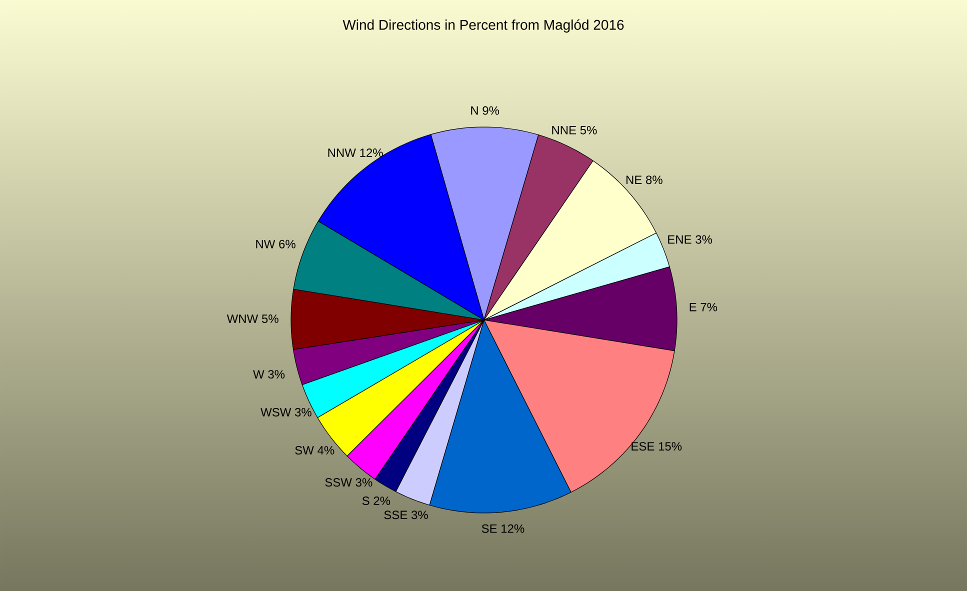  I want to click on data-label: 8%, so click(654, 180).